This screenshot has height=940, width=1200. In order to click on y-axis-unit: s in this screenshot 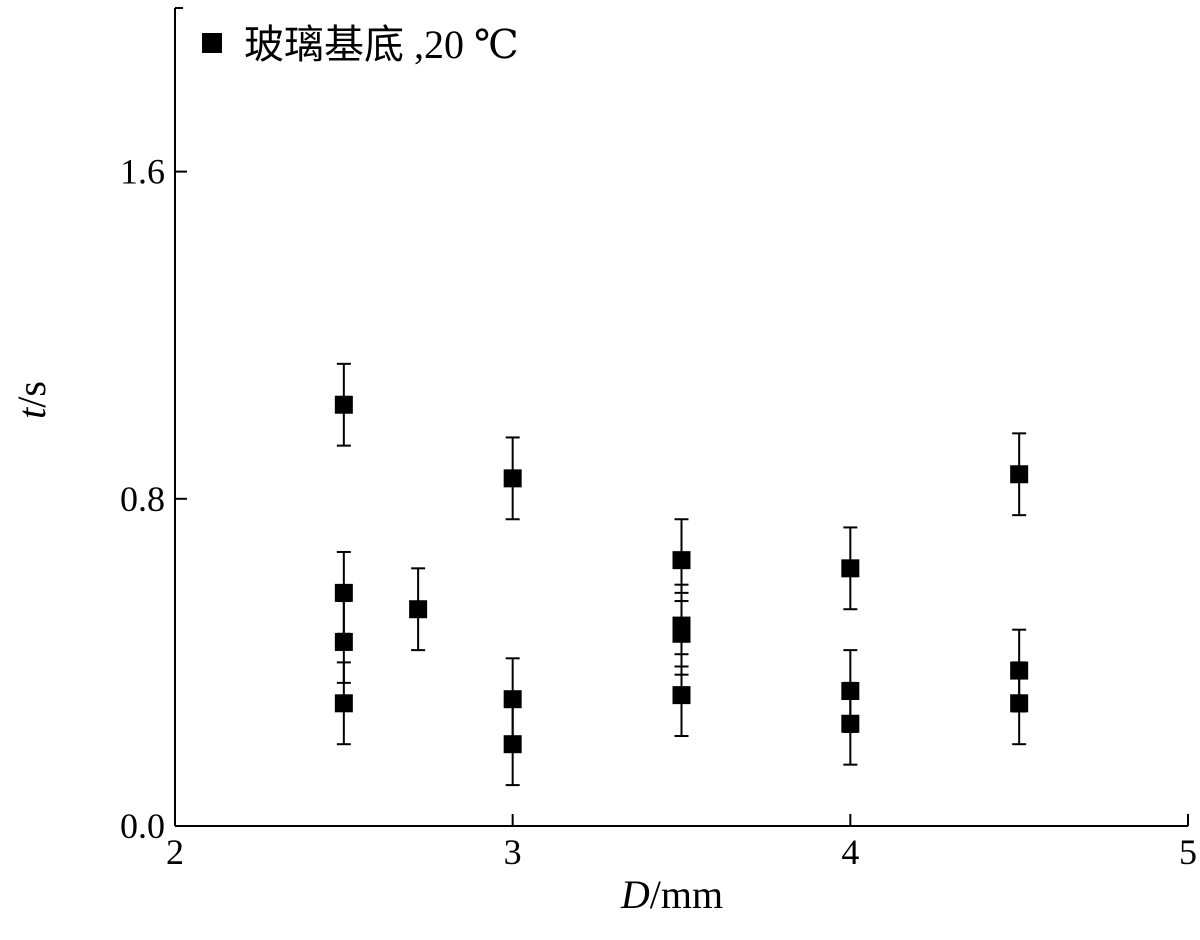, I will do `click(31, 389)`.